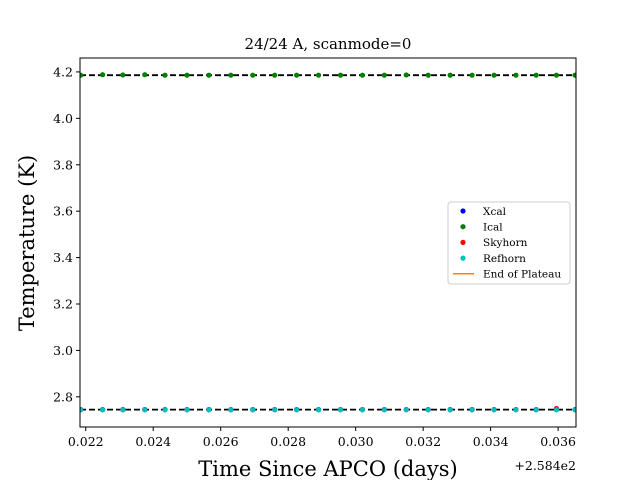 The image size is (640, 480). Describe the element at coordinates (221, 441) in the screenshot. I see `x-tick-label-3: 0.026` at that location.